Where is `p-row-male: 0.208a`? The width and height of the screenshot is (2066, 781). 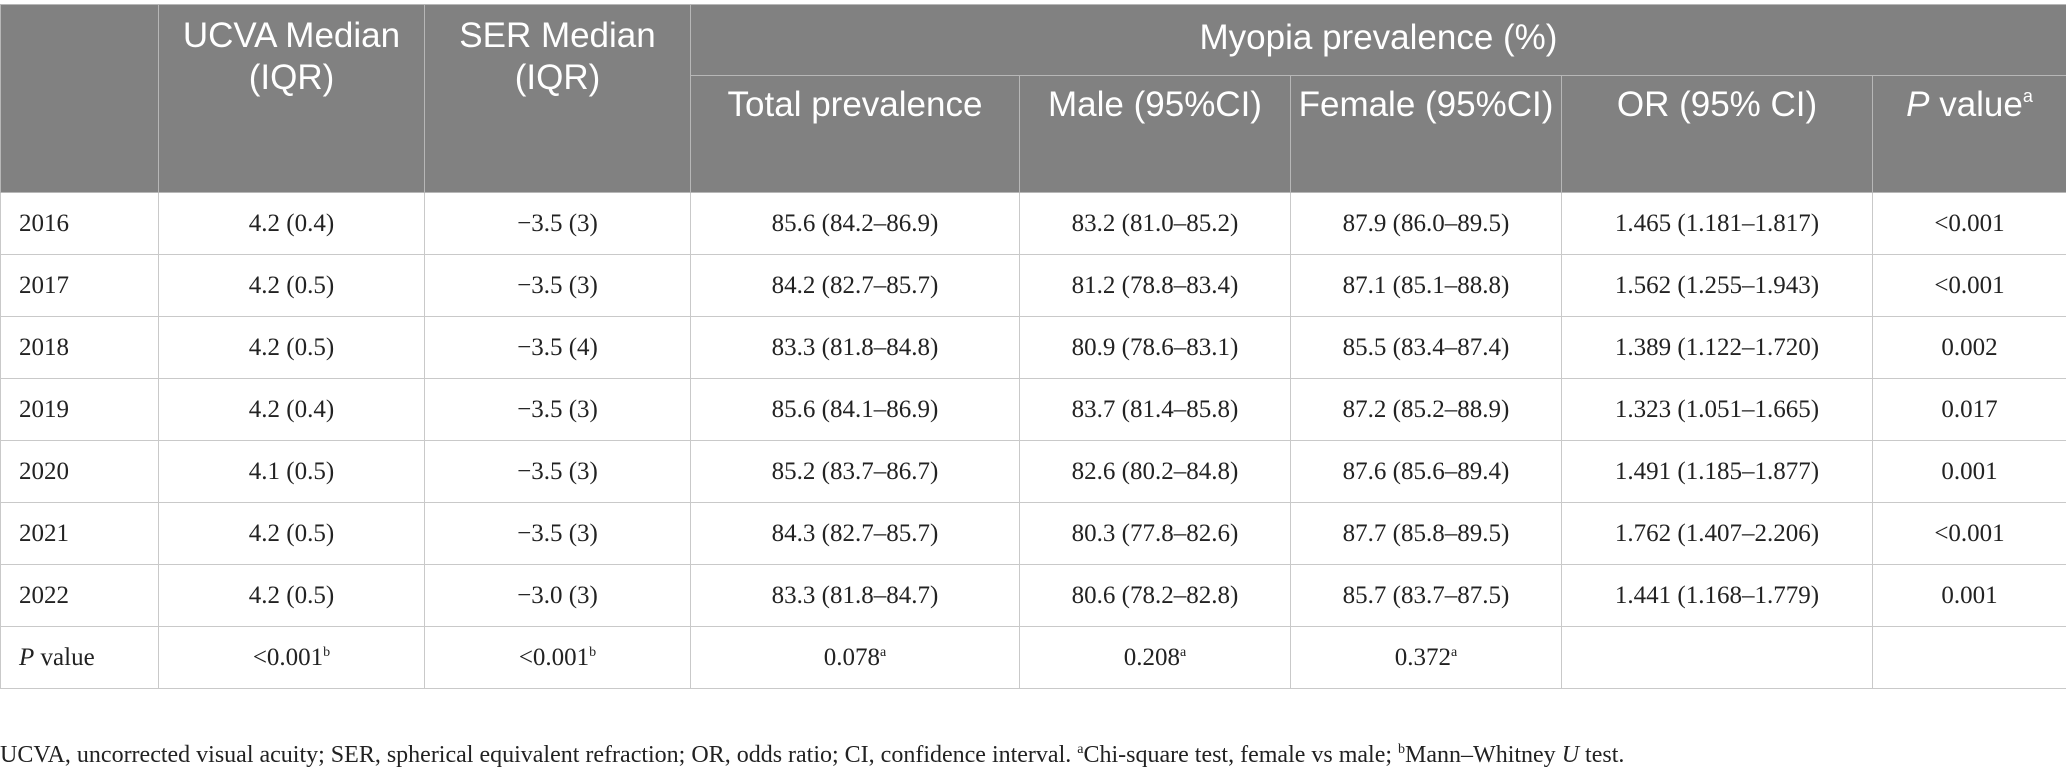
p-row-male: 0.208a is located at coordinates (1155, 657).